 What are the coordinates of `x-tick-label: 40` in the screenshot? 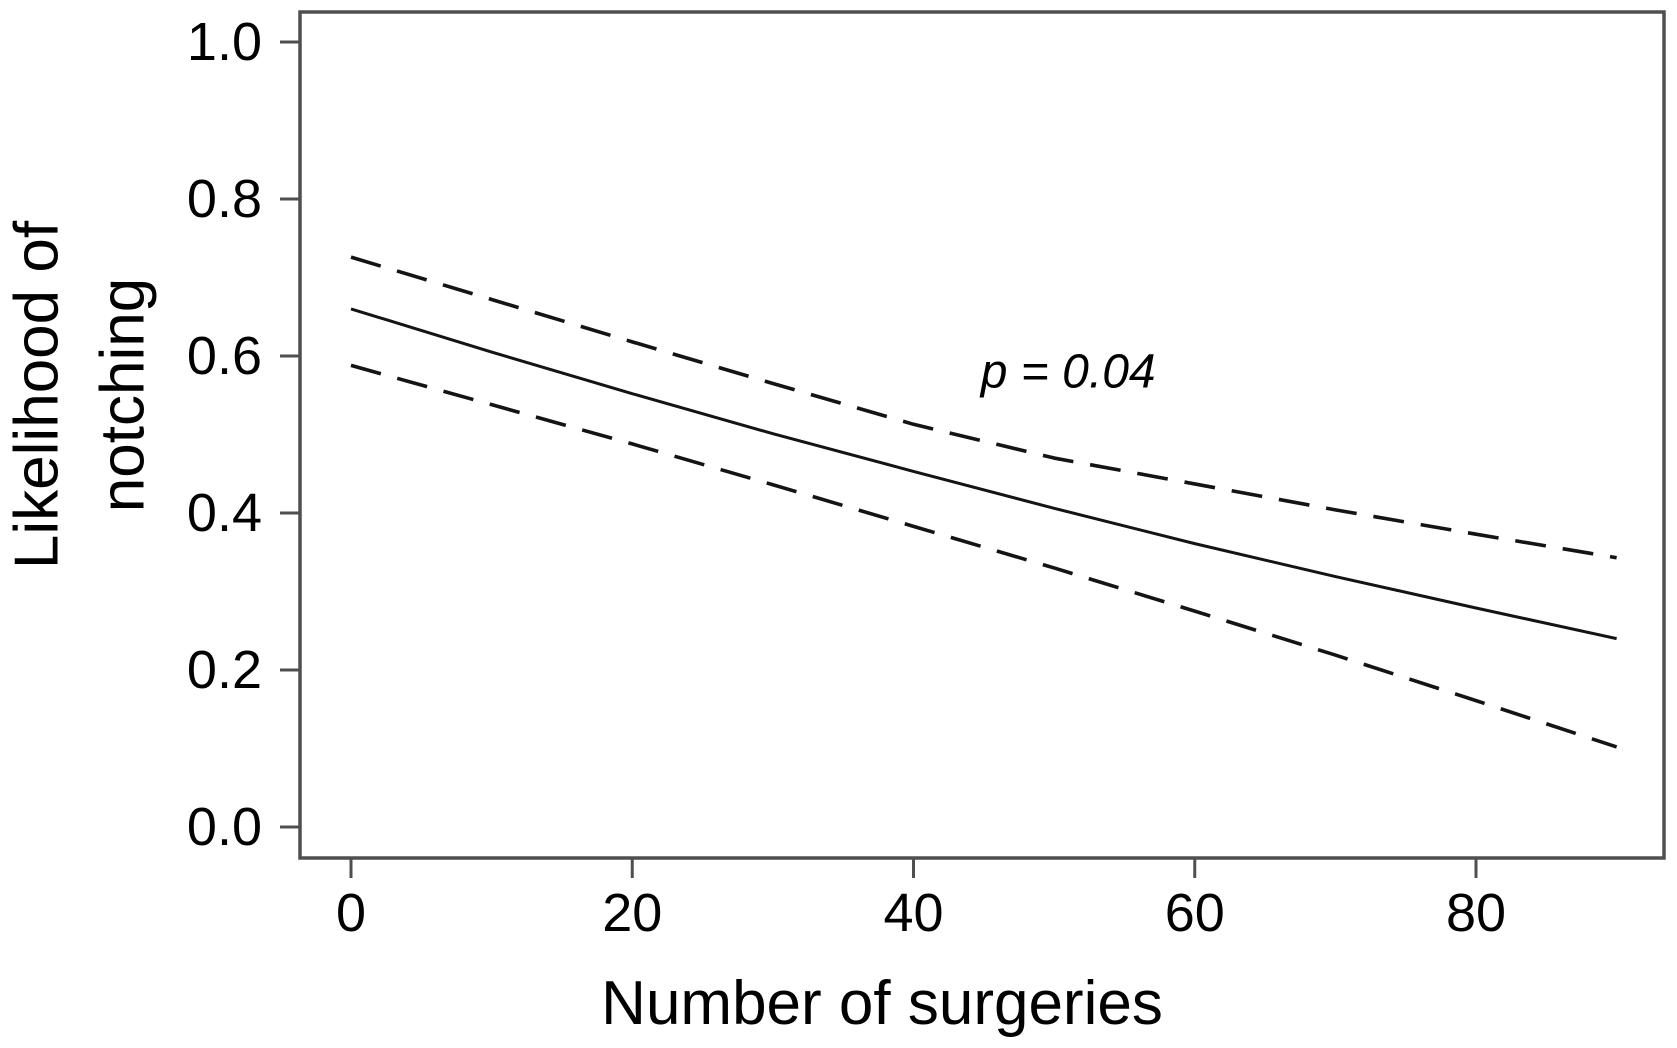 It's located at (913, 913).